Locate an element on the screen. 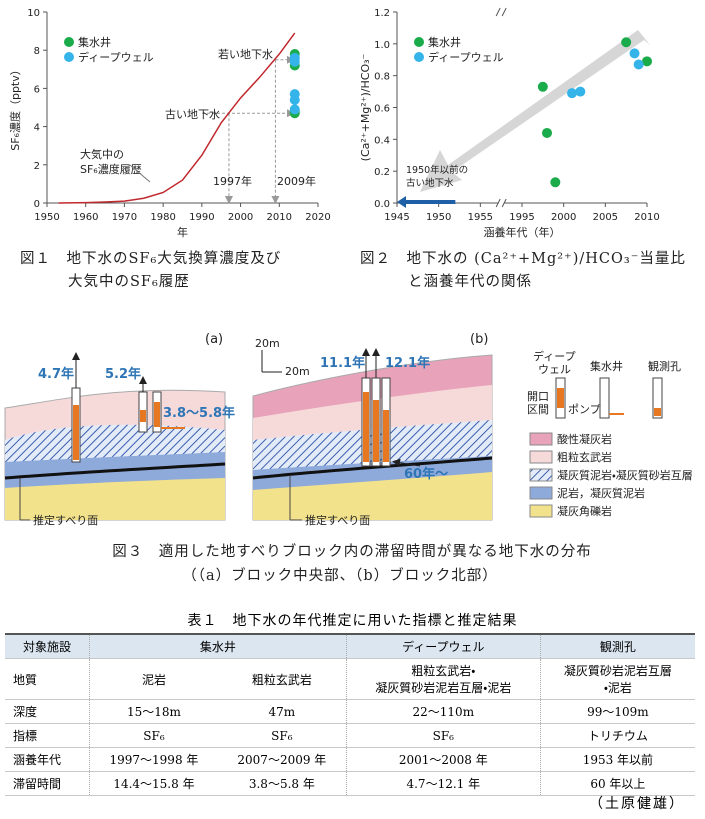 This screenshot has width=705, height=819. table-cell: 2007～2009 年 is located at coordinates (282, 759).